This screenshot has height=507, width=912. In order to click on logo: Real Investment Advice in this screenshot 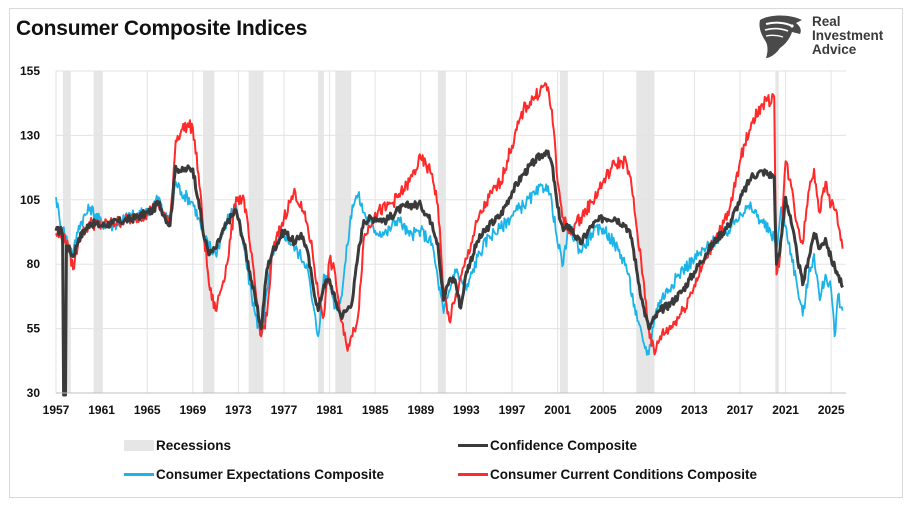, I will do `click(826, 37)`.